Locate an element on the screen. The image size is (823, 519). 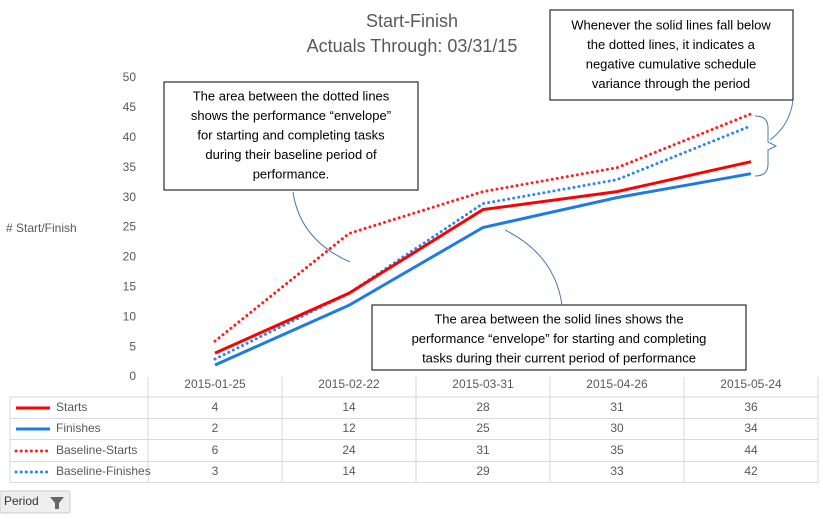
annotation-text: The area between the dotted lines is located at coordinates (291, 95).